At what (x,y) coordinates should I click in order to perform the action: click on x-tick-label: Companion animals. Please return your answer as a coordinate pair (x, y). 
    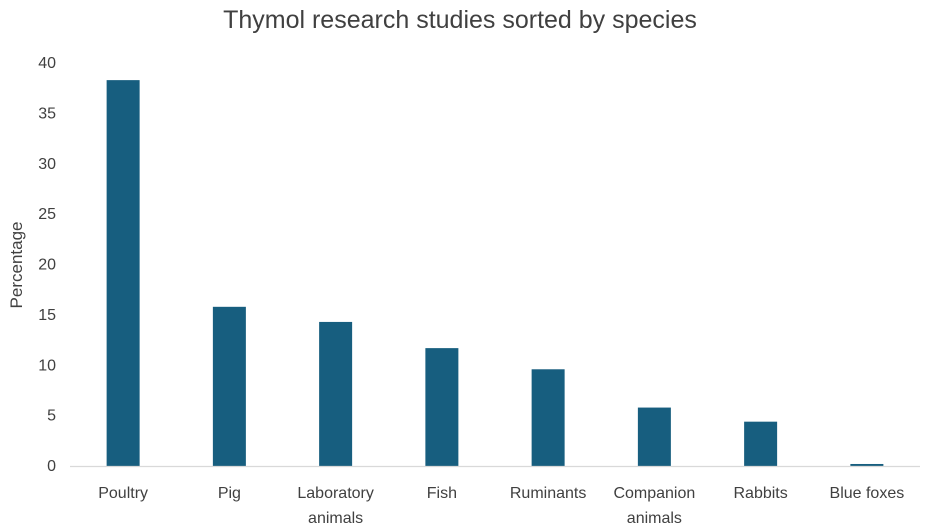
    Looking at the image, I should click on (654, 506).